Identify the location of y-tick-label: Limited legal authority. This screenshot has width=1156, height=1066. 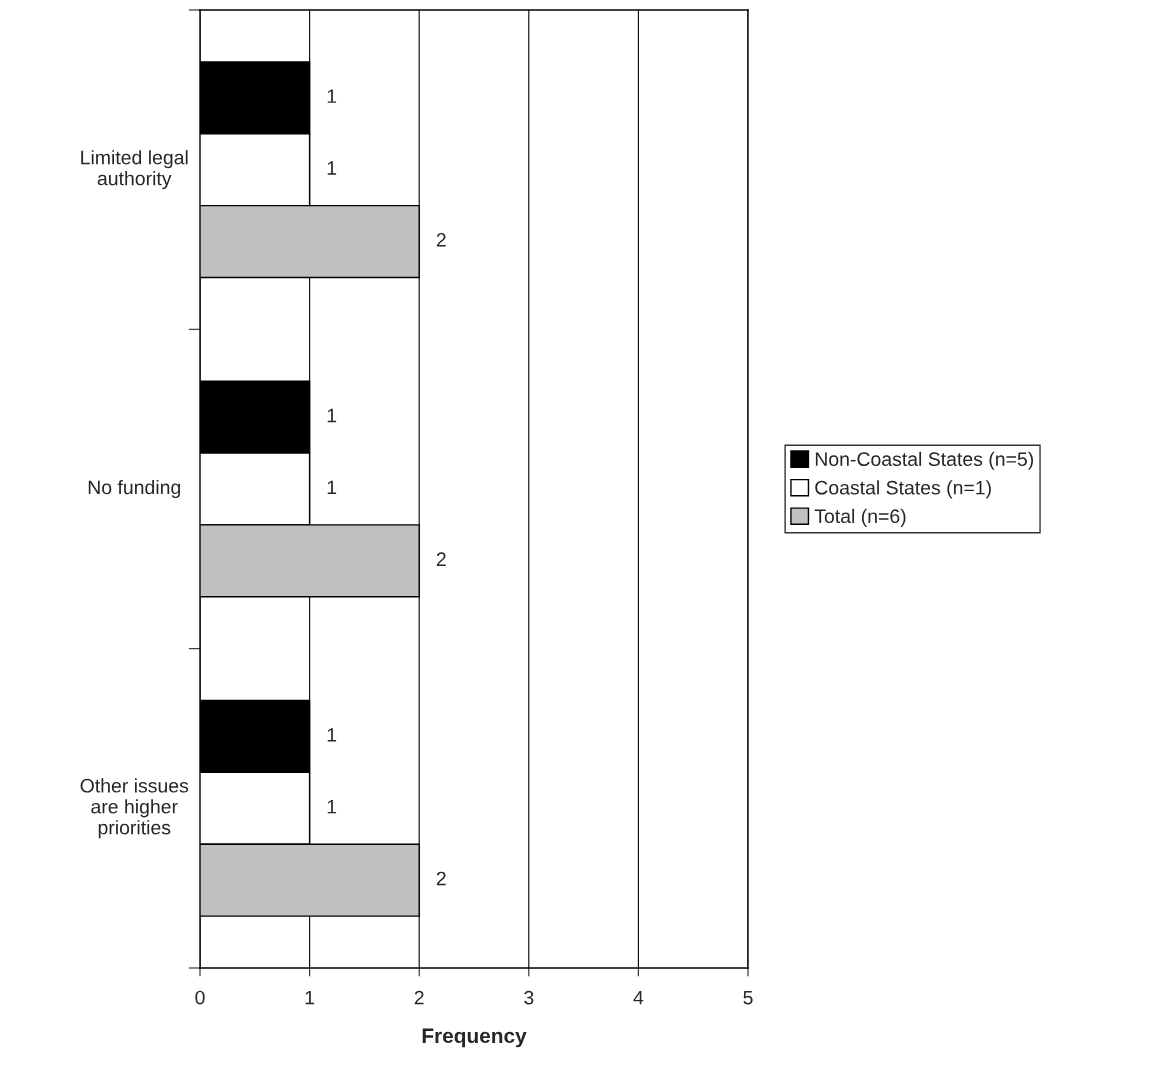
(134, 170).